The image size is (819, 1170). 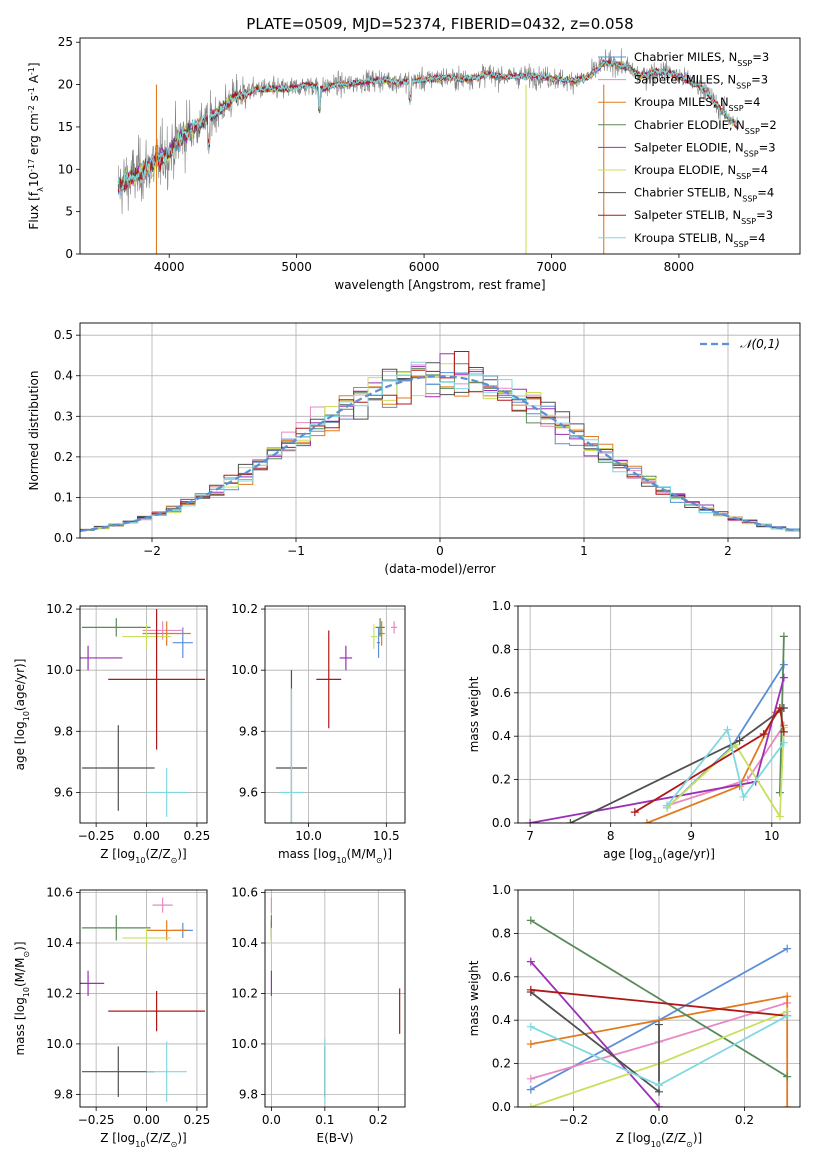 I want to click on x-axis-label: age [log10(age/yr)], so click(x=659, y=856).